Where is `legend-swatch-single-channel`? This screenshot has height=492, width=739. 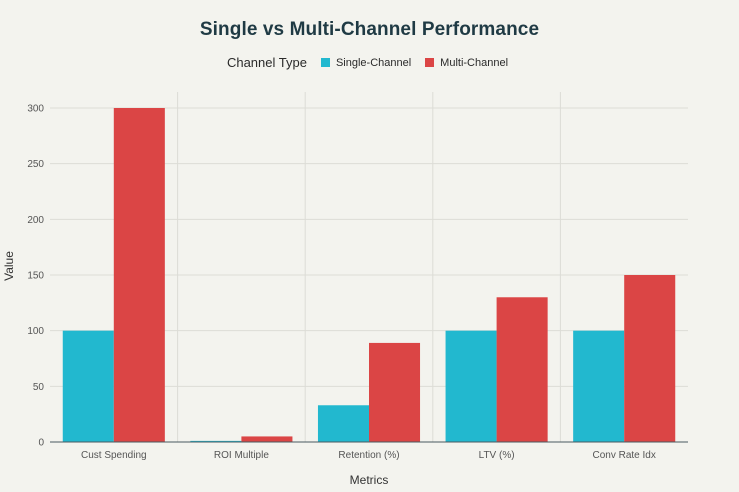
legend-swatch-single-channel is located at coordinates (325, 62).